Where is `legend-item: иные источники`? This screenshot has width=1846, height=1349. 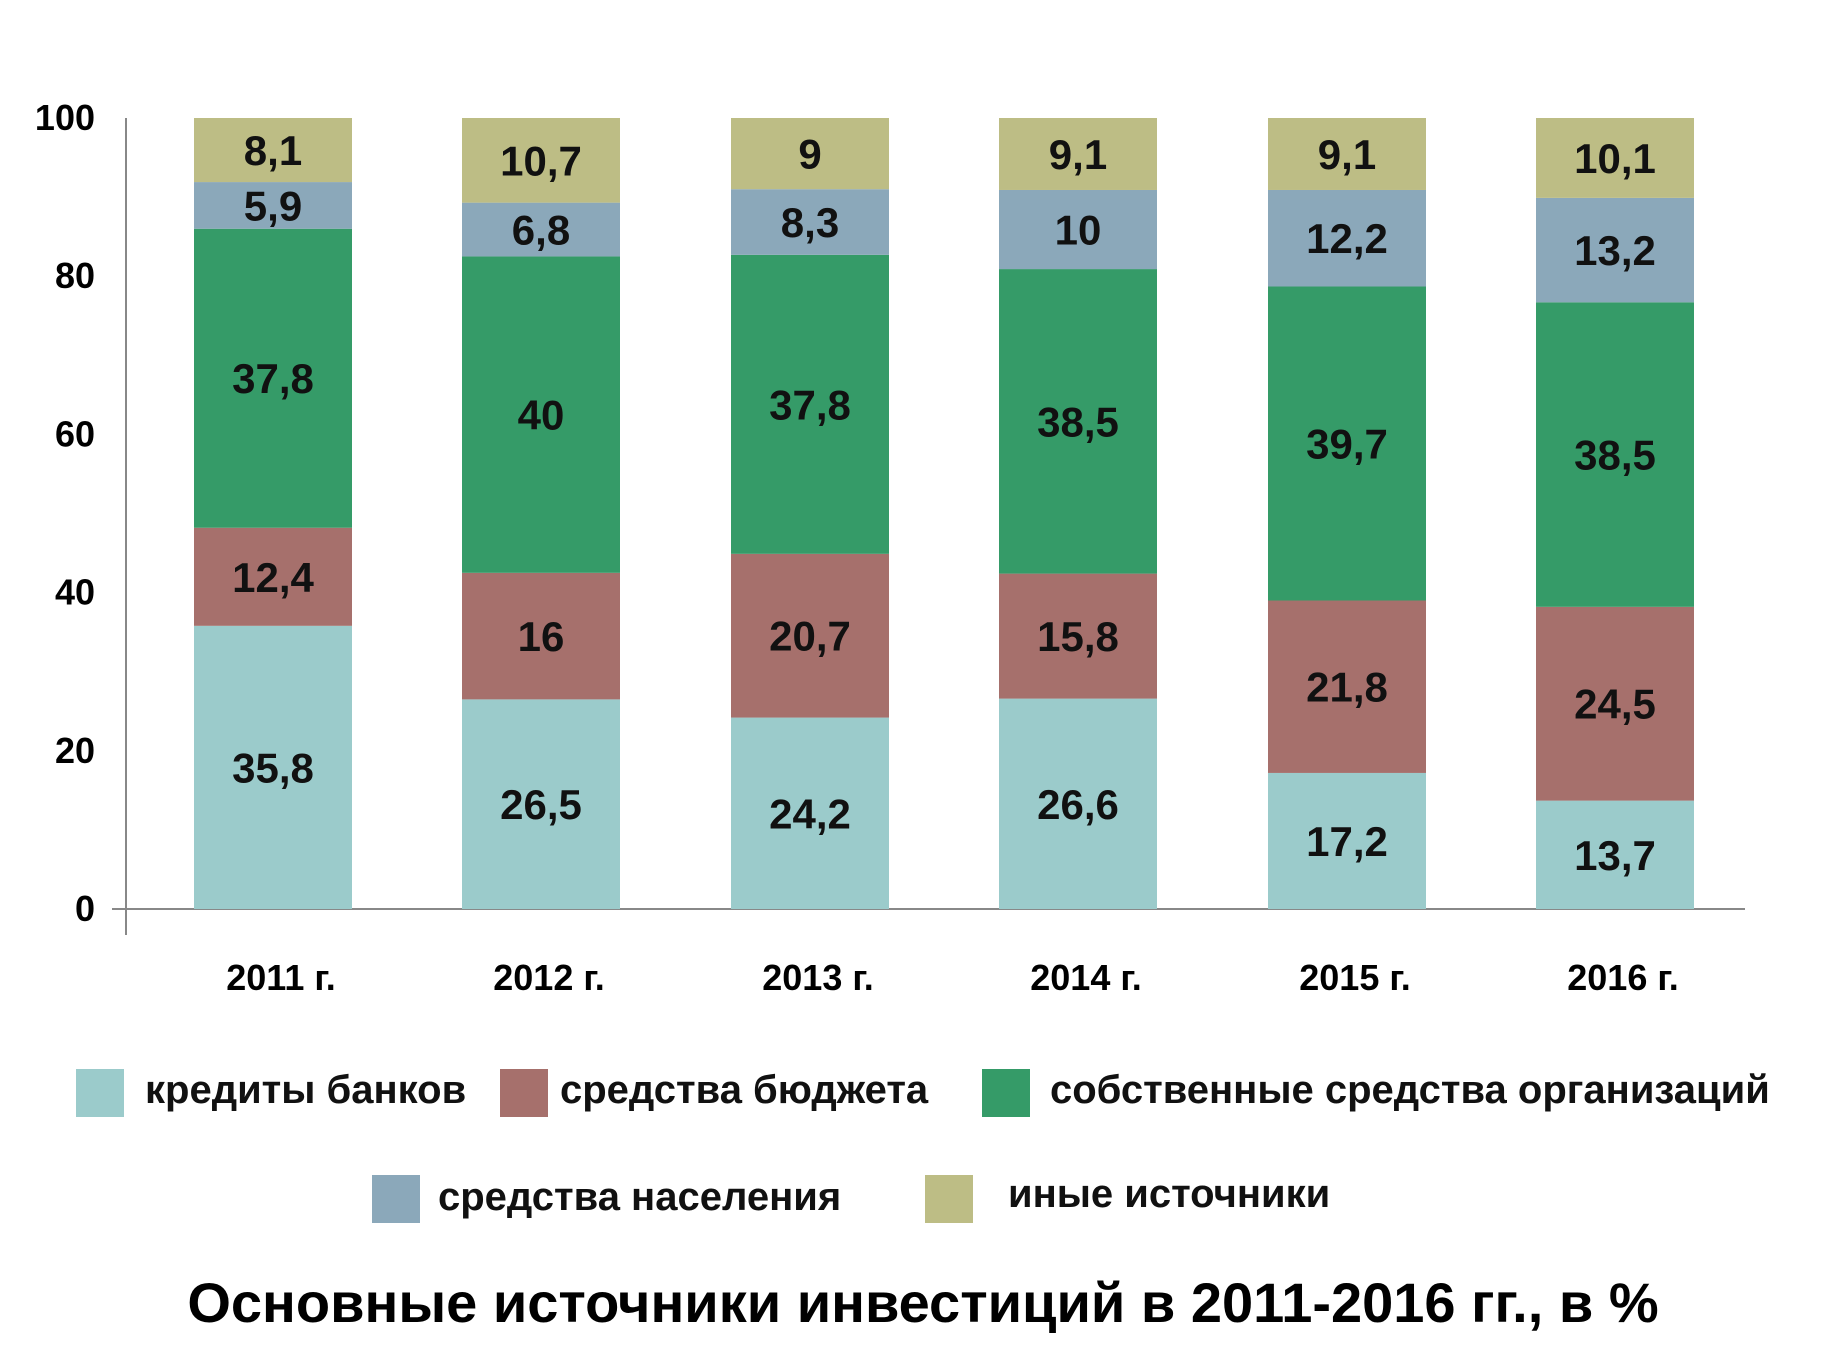
legend-item: иные источники is located at coordinates (1127, 1197).